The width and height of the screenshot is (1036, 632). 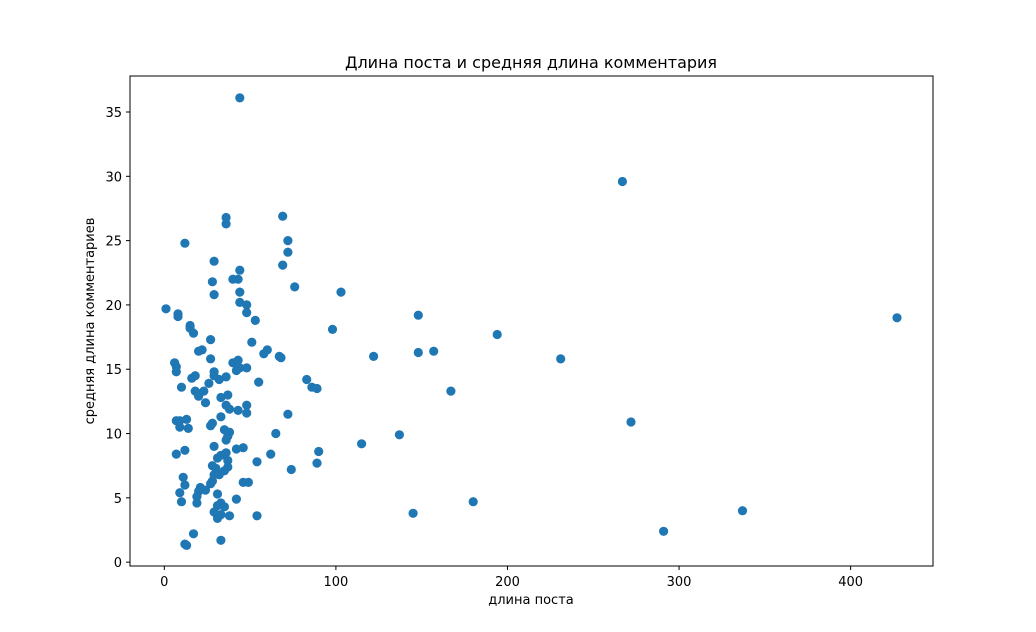 I want to click on y-tick-label: 5, so click(x=118, y=499).